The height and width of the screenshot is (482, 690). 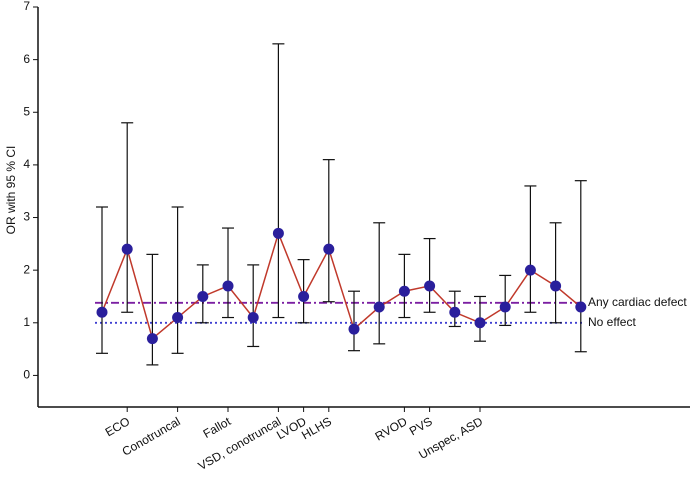 I want to click on y-tick-label: 4, so click(x=26, y=164).